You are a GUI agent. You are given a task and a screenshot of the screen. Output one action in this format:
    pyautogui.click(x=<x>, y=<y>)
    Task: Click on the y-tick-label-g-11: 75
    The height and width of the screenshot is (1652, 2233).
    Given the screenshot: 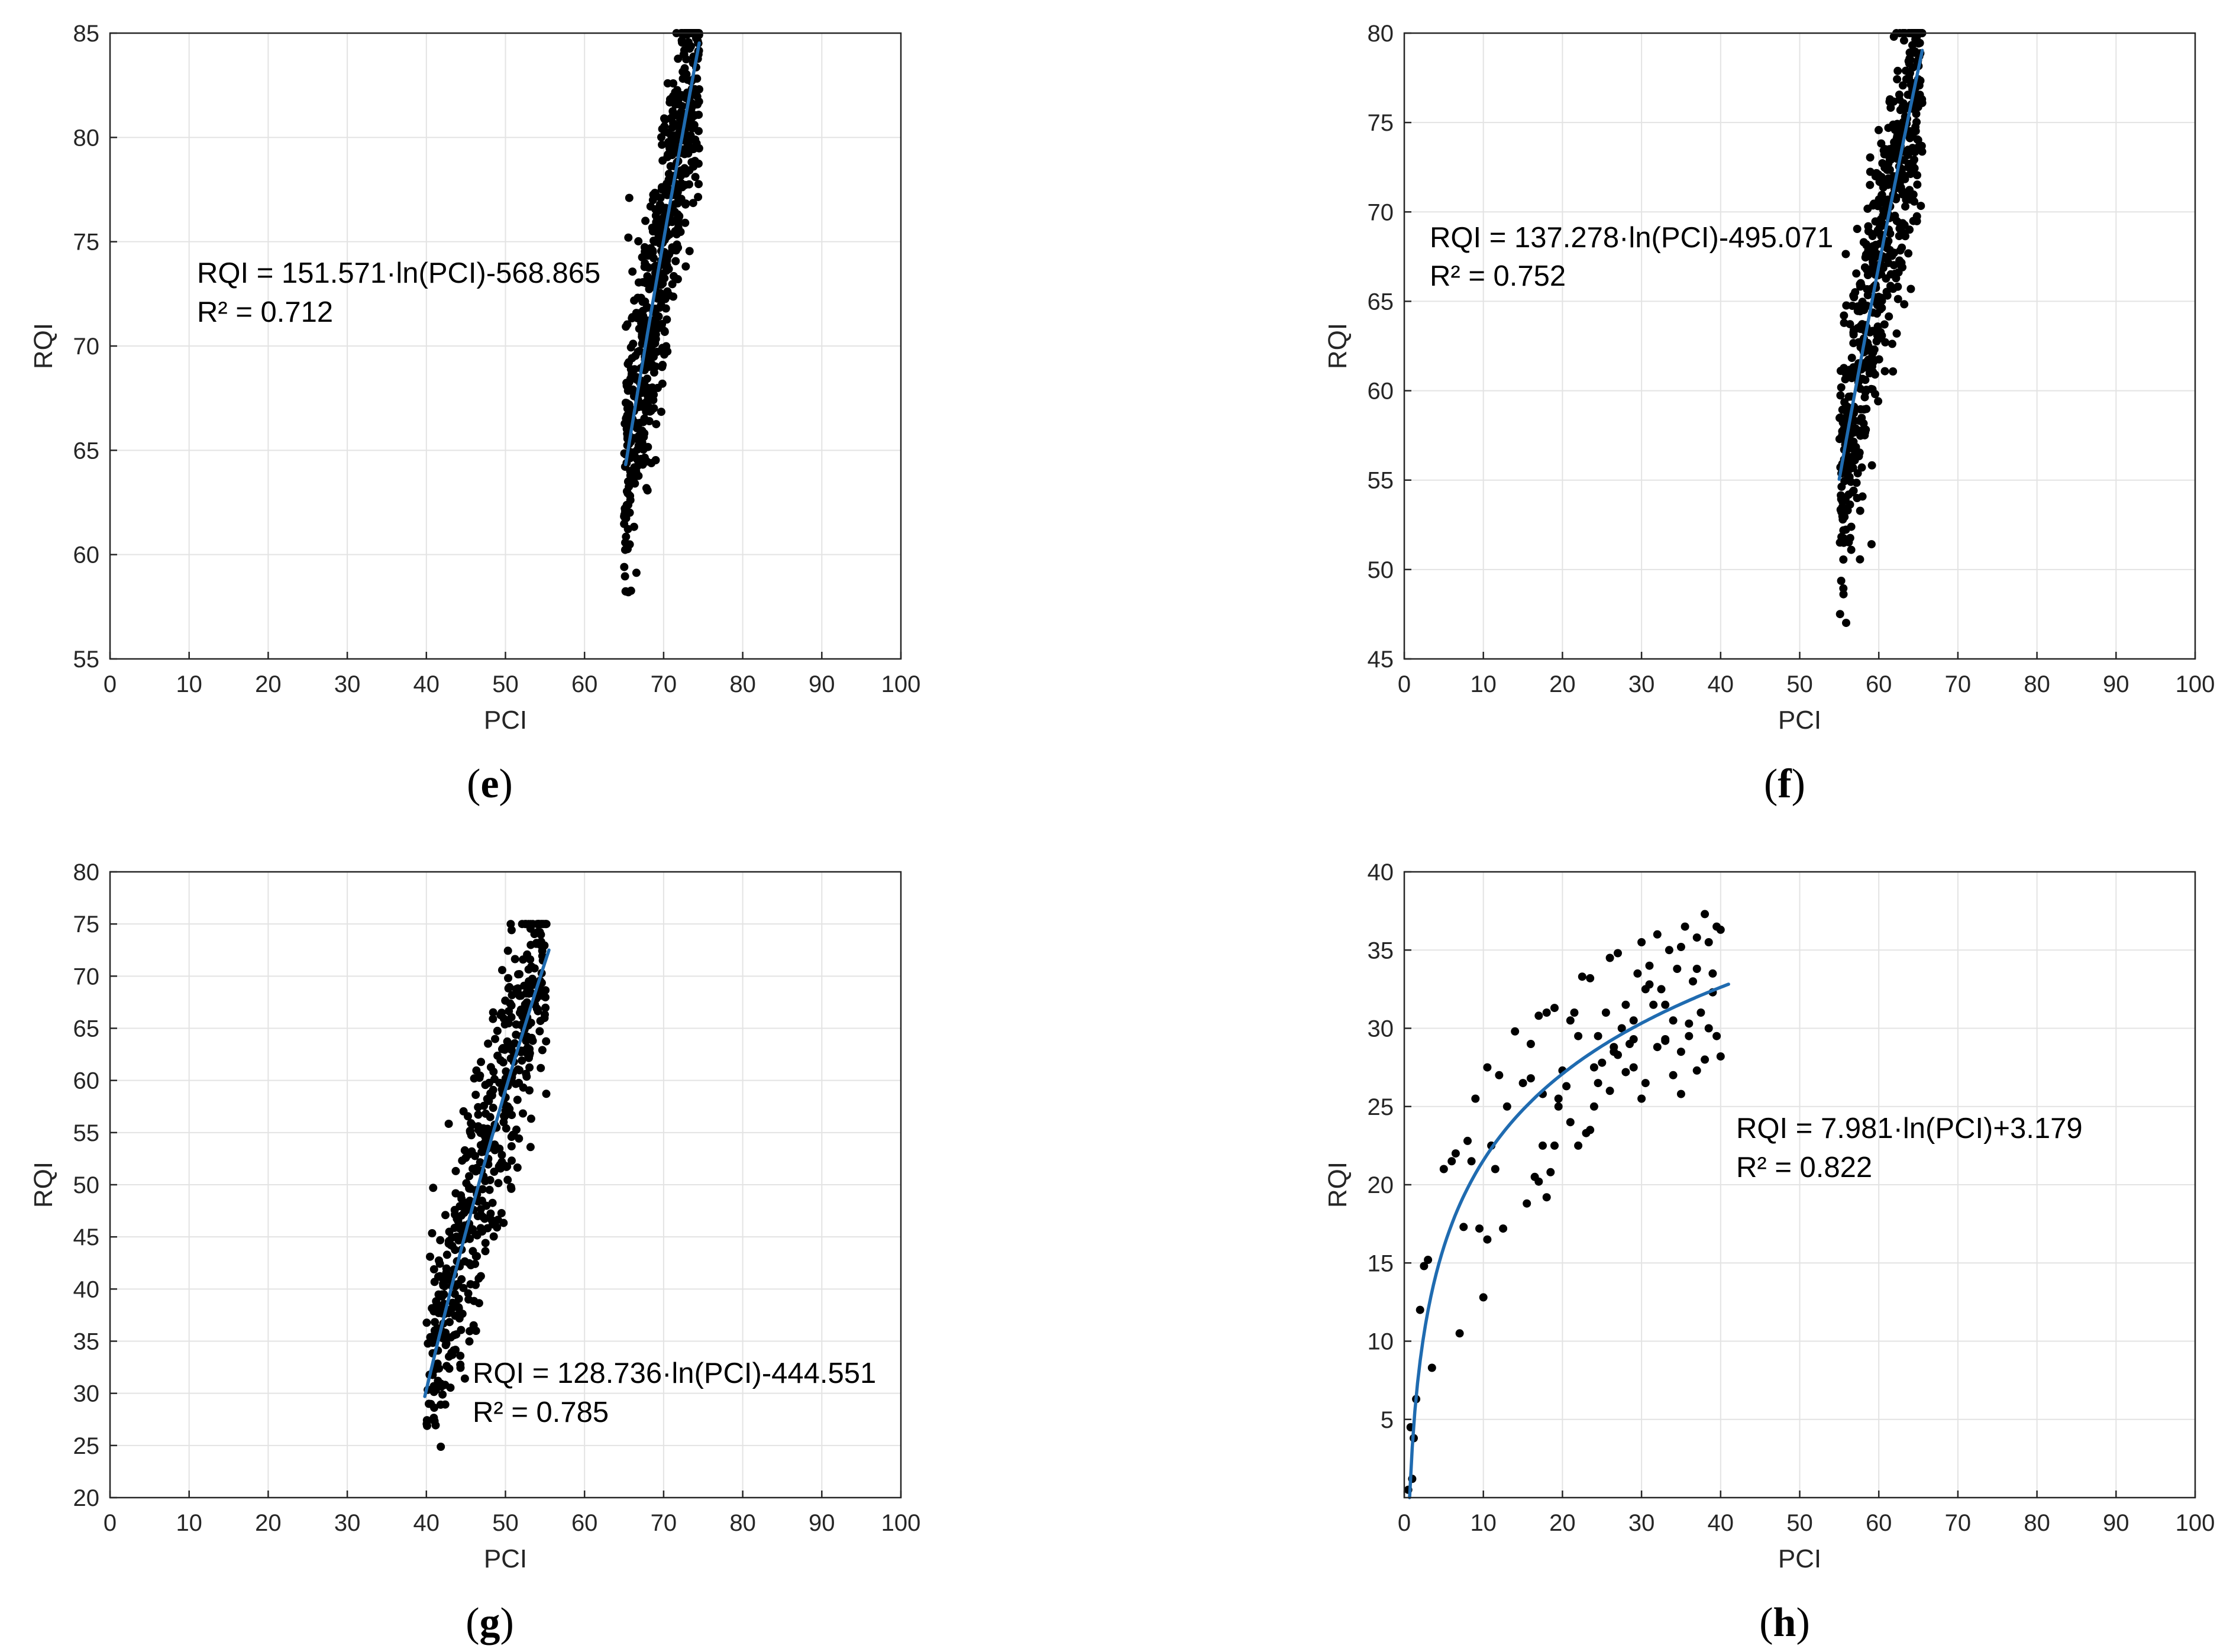 What is the action you would take?
    pyautogui.click(x=86, y=924)
    